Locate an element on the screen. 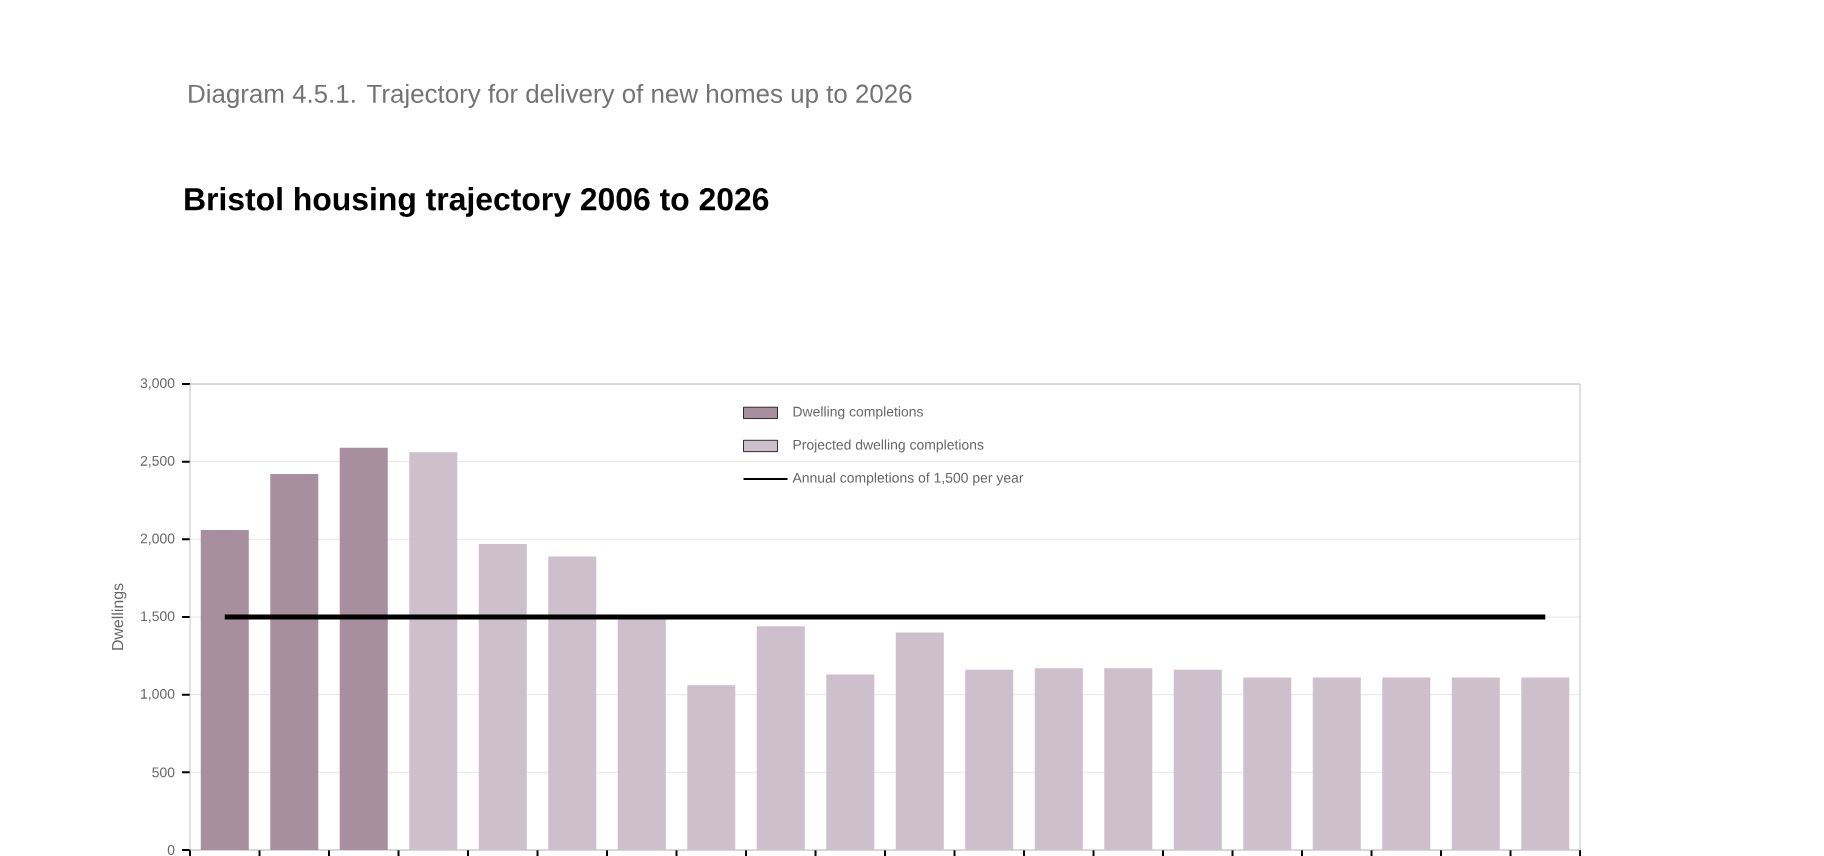 The height and width of the screenshot is (856, 1824). text: Diagram 4.5.1. Trajectory for delivery of new homes up to 2026 is located at coordinates (550, 96).